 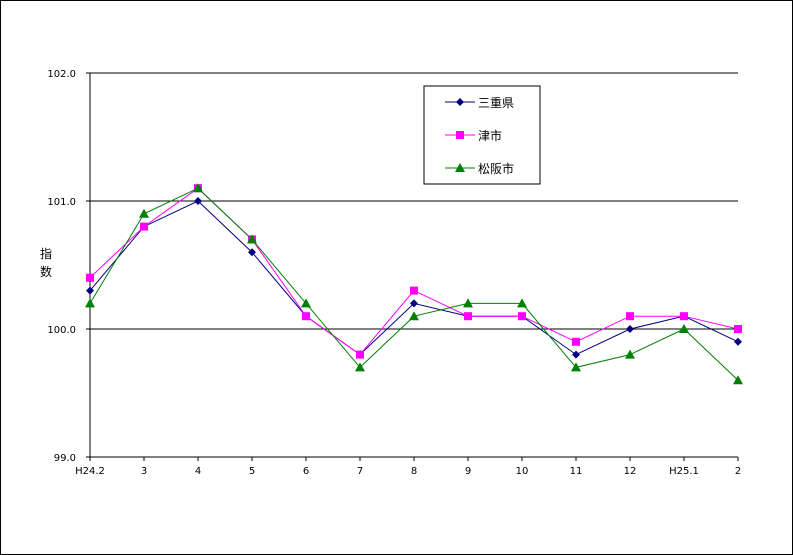 I want to click on y-tick-label: 102.0, so click(x=61, y=74).